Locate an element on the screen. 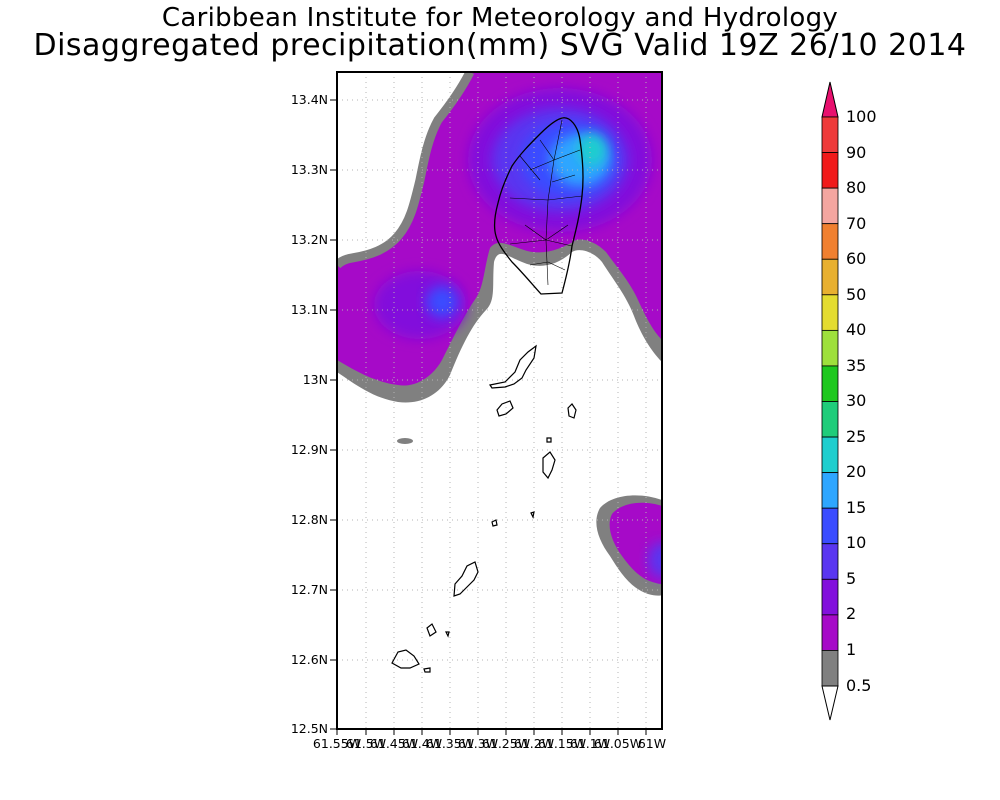 The width and height of the screenshot is (1000, 800). lat-tick-label: 13.4N is located at coordinates (309, 99).